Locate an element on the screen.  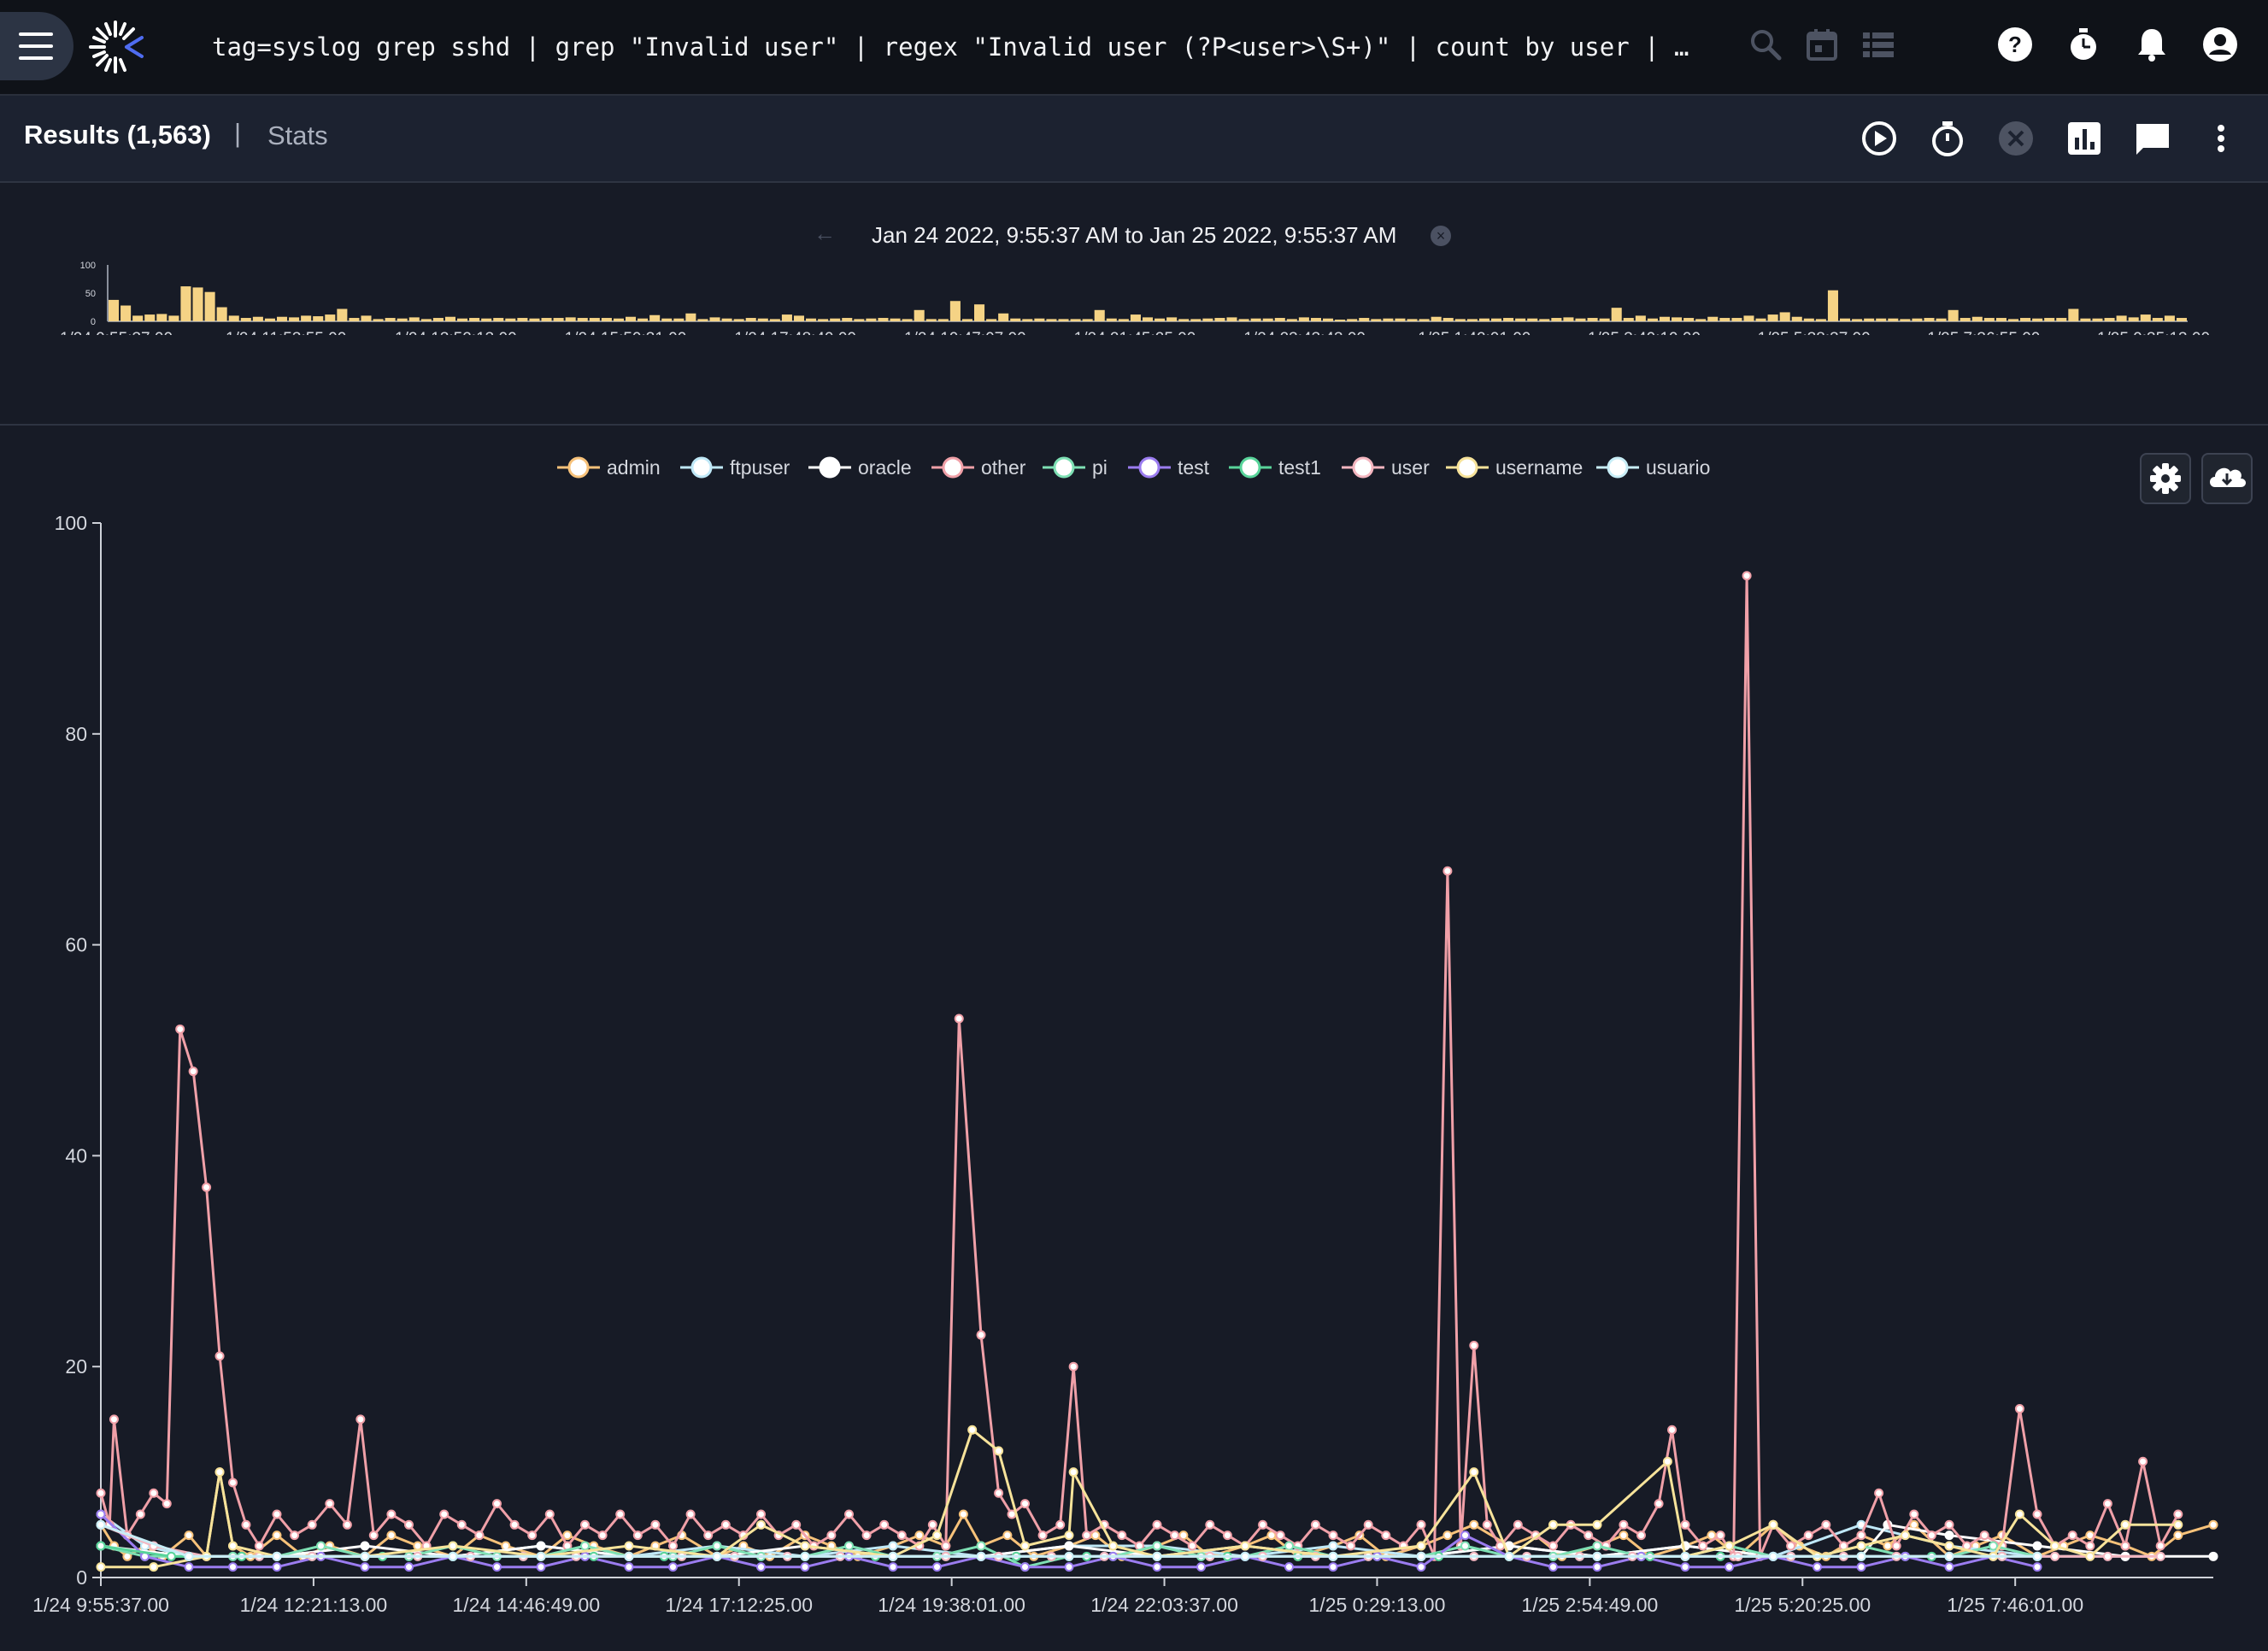
account-icon is located at coordinates (2220, 44).